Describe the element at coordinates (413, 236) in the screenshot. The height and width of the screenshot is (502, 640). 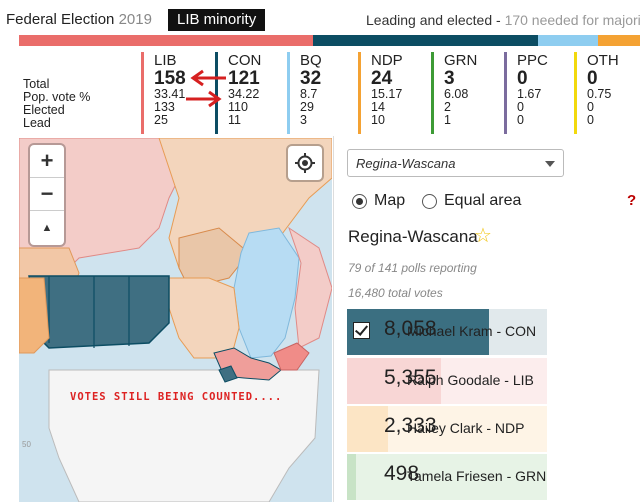
I see `riding-name: Regina-Wascana` at that location.